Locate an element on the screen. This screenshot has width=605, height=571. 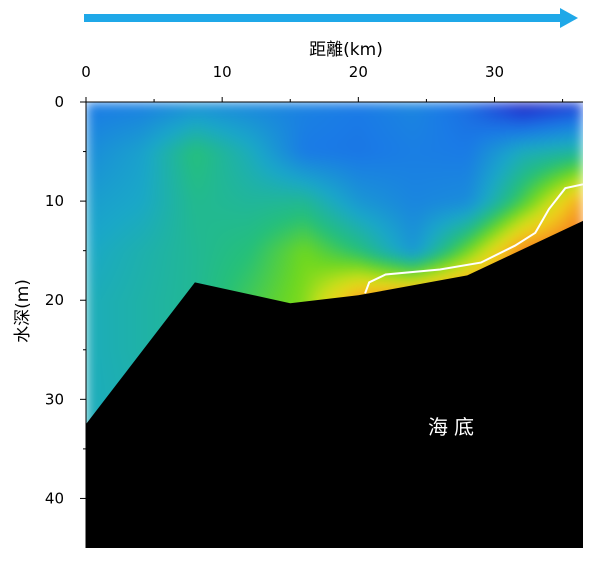
x-tick-label: 30 is located at coordinates (494, 72).